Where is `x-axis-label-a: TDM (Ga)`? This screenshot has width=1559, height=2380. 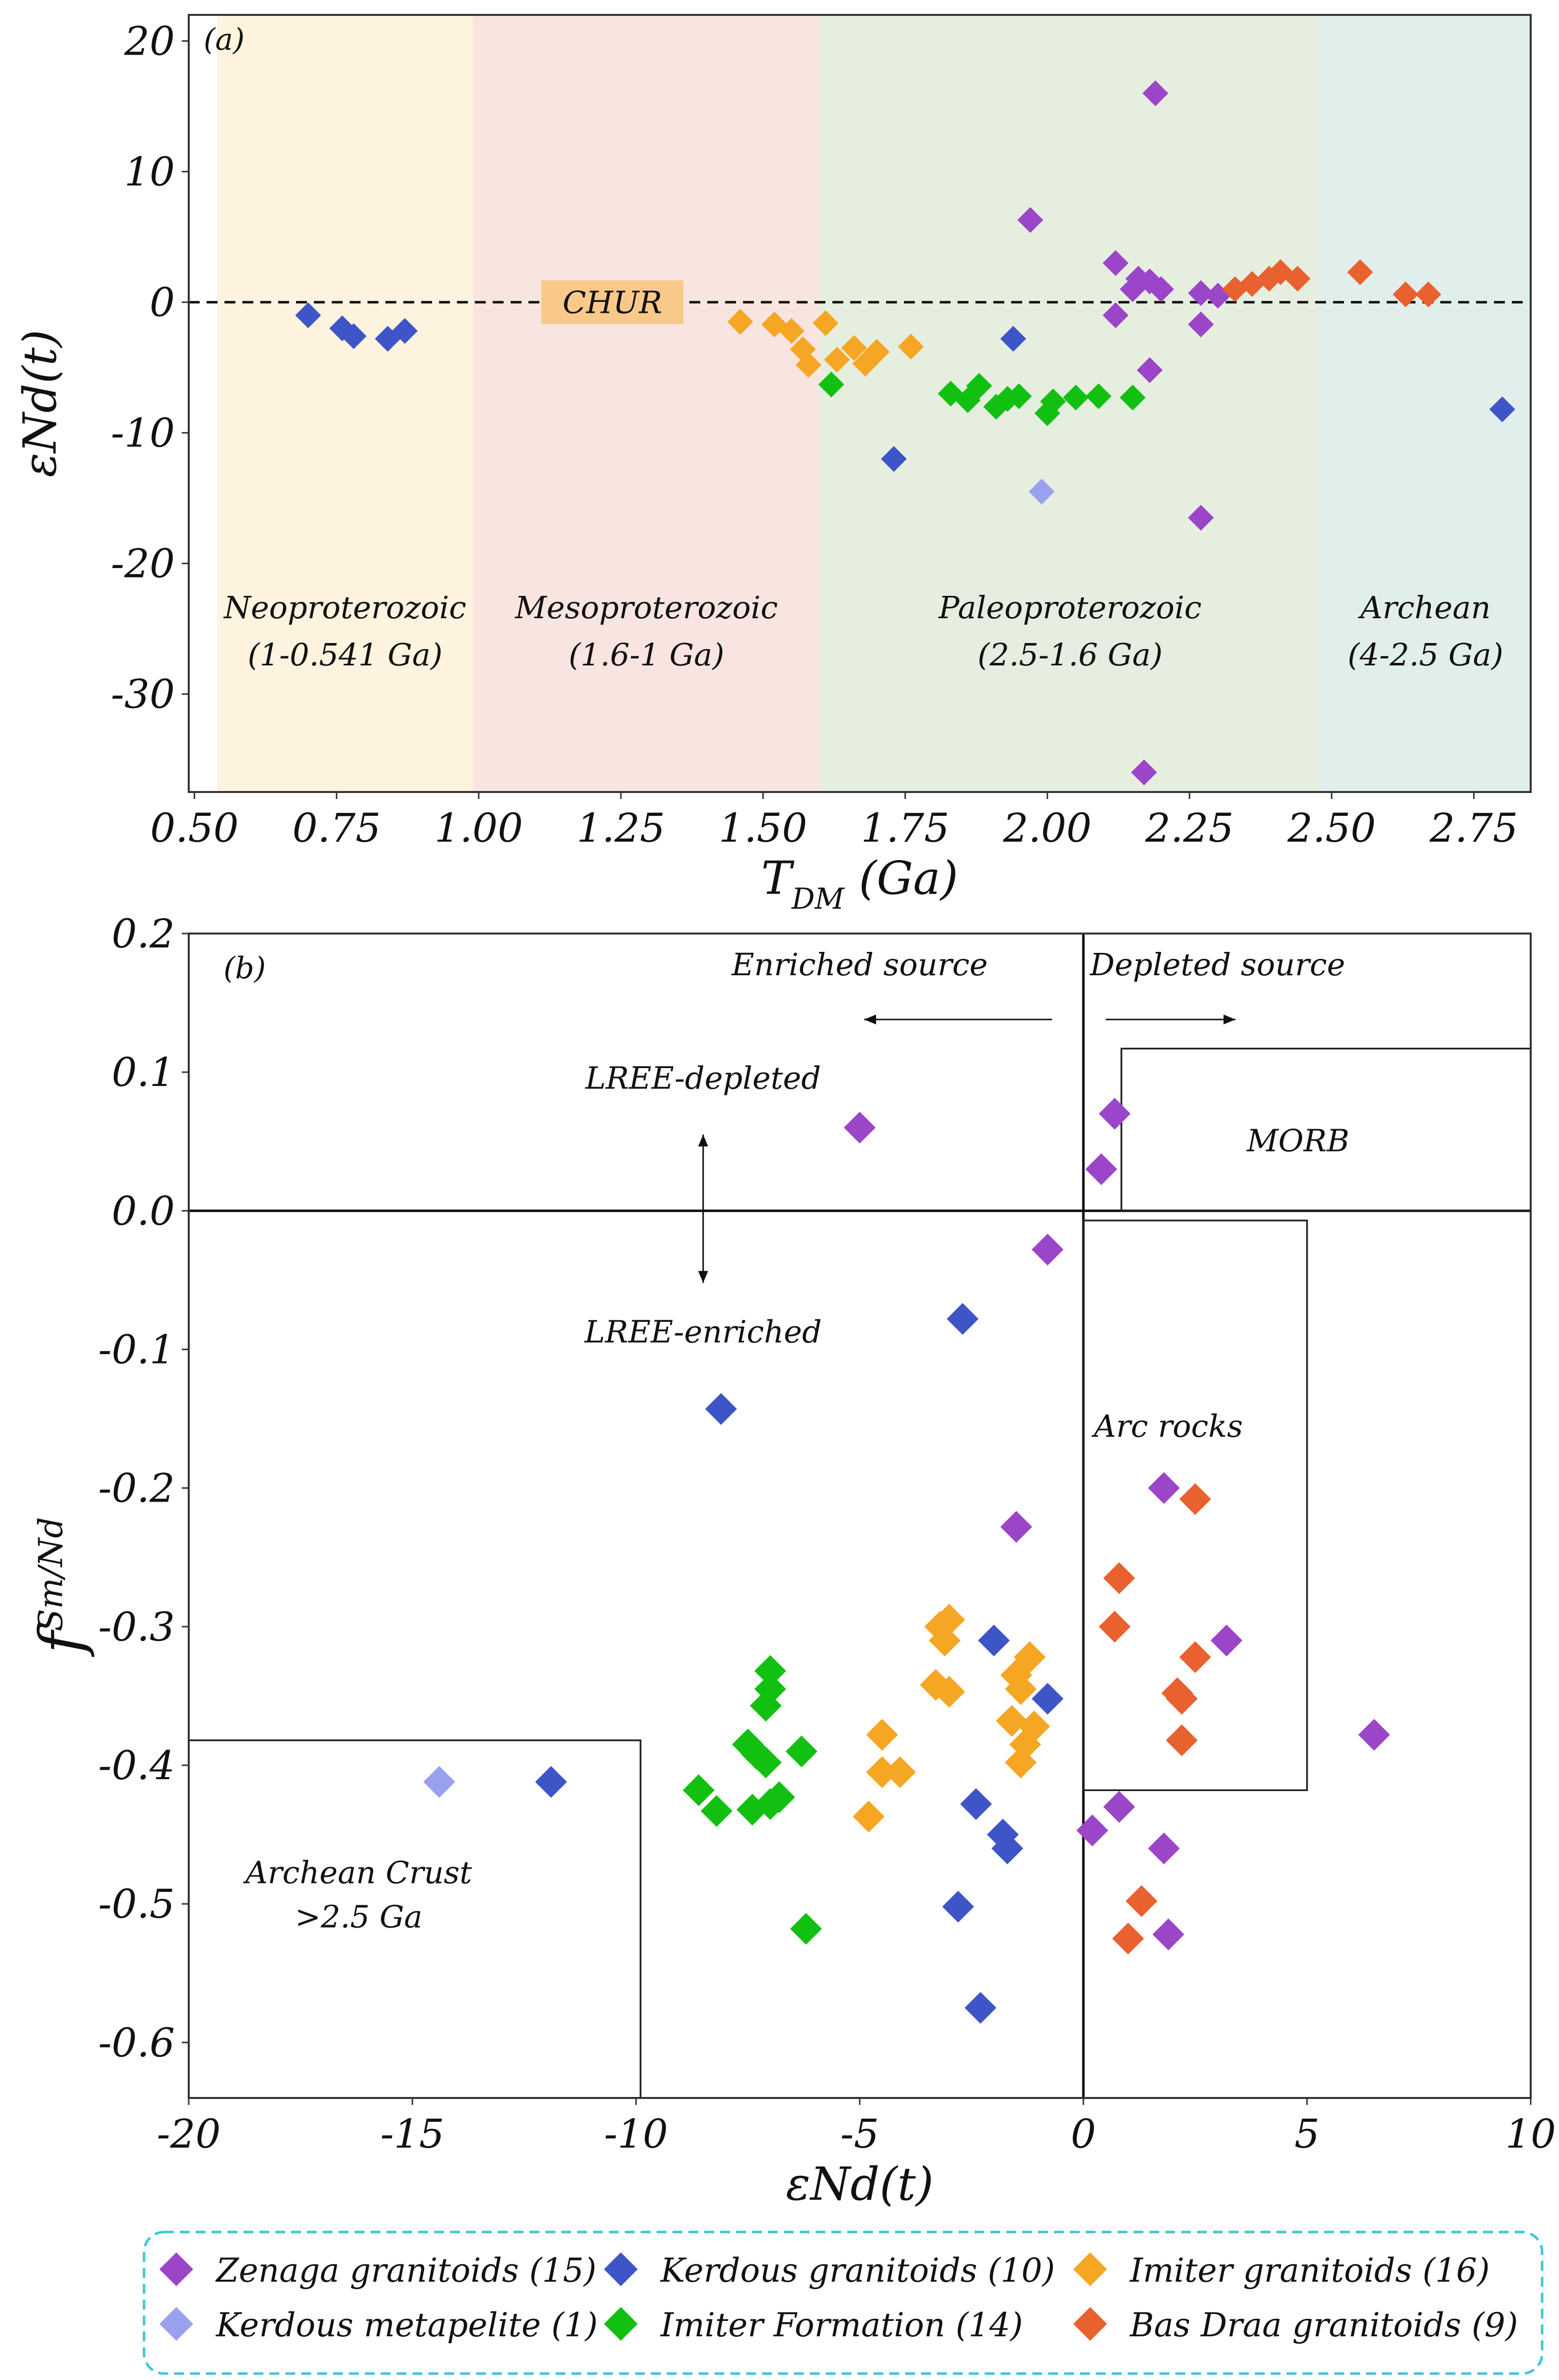
x-axis-label-a: TDM (Ga) is located at coordinates (860, 884).